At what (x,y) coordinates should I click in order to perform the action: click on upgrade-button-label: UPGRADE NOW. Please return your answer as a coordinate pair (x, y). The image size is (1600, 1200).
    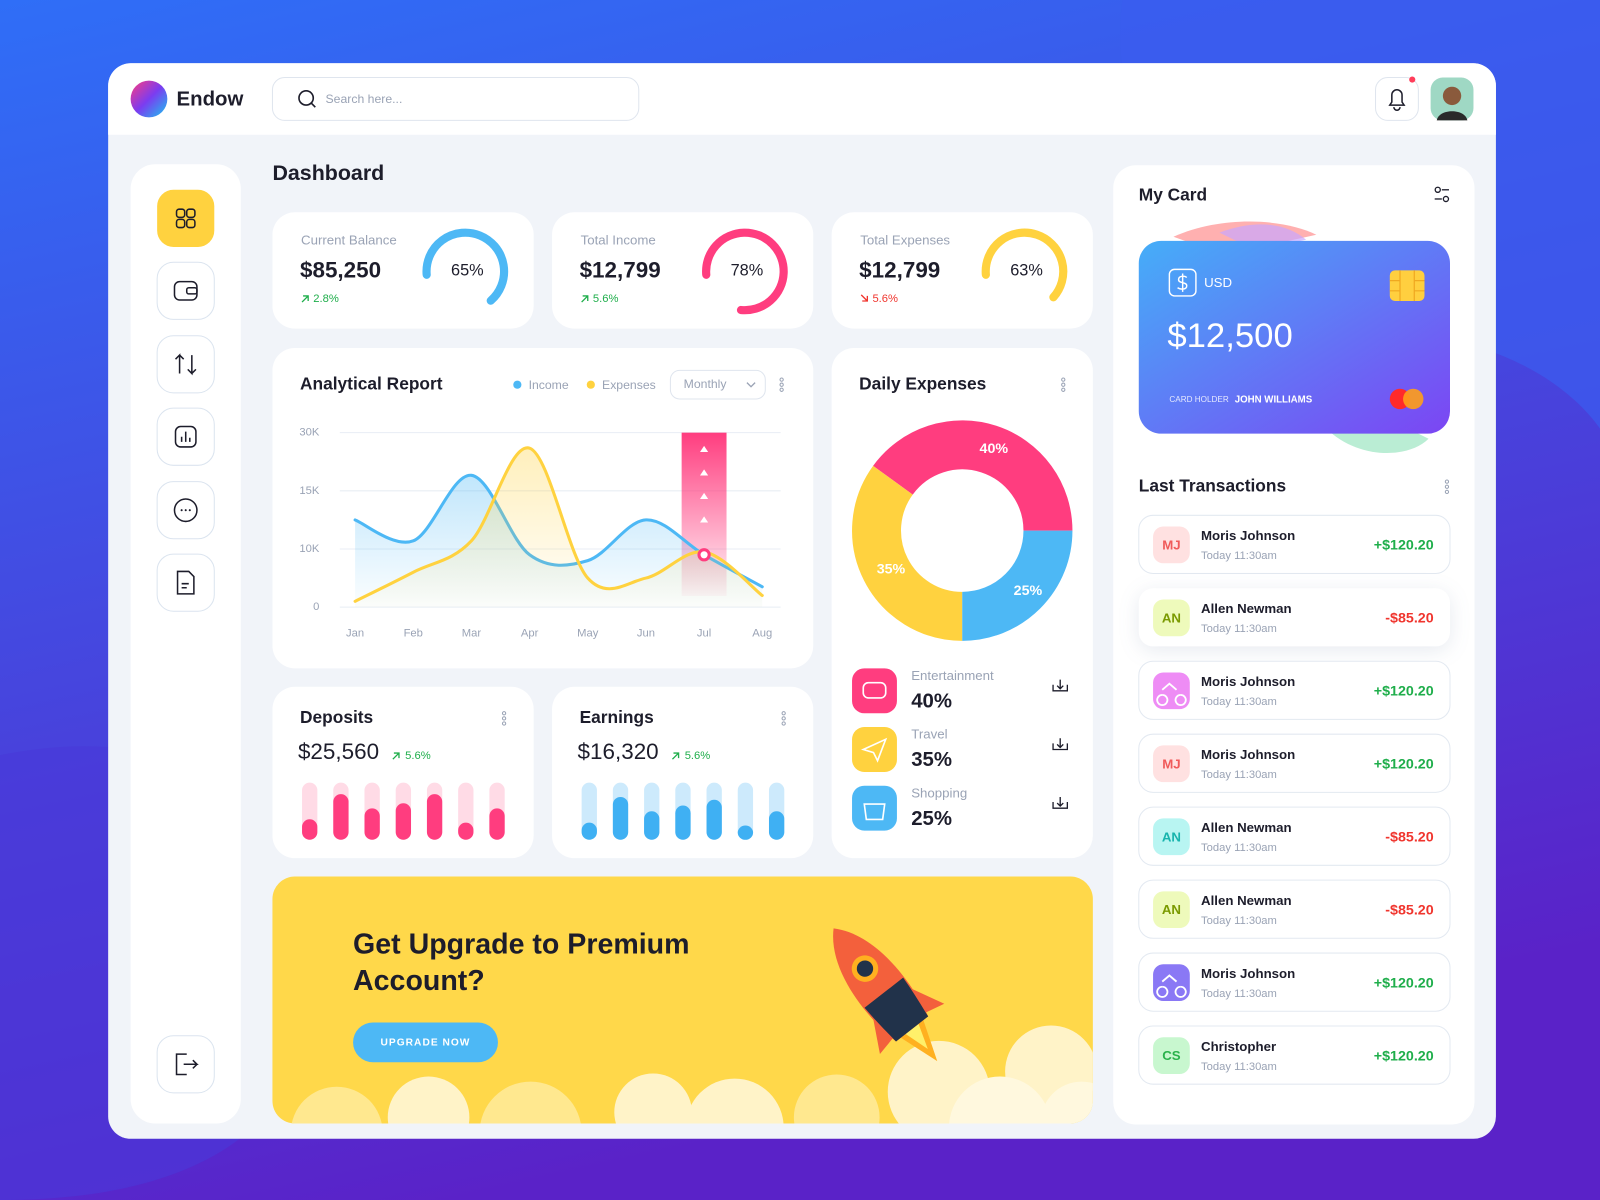
    Looking at the image, I should click on (426, 1043).